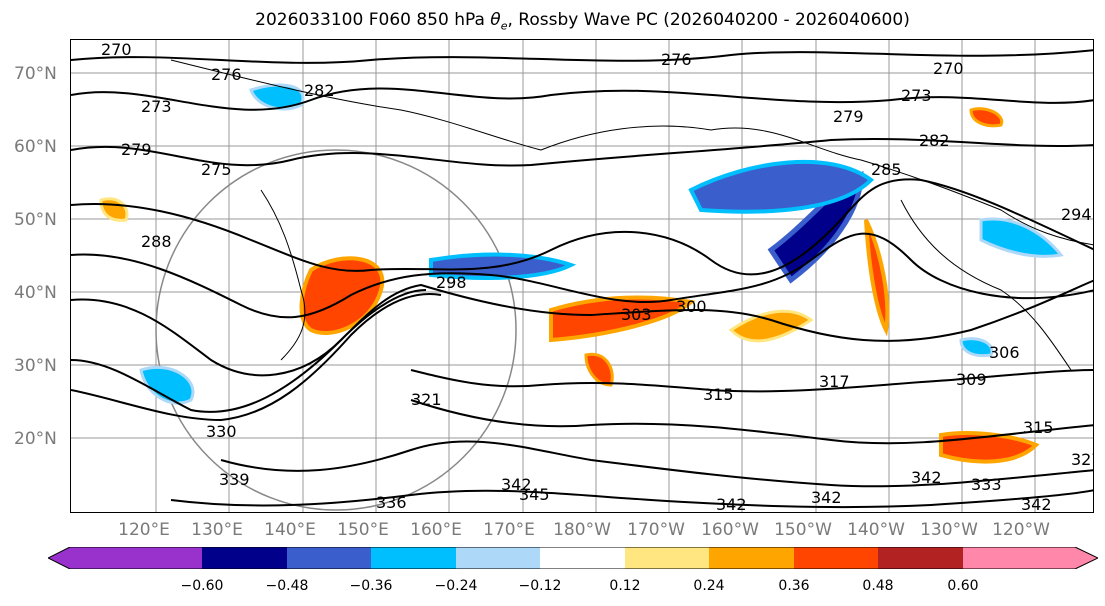  Describe the element at coordinates (35, 439) in the screenshot. I see `lat-label-20: 20°N` at that location.